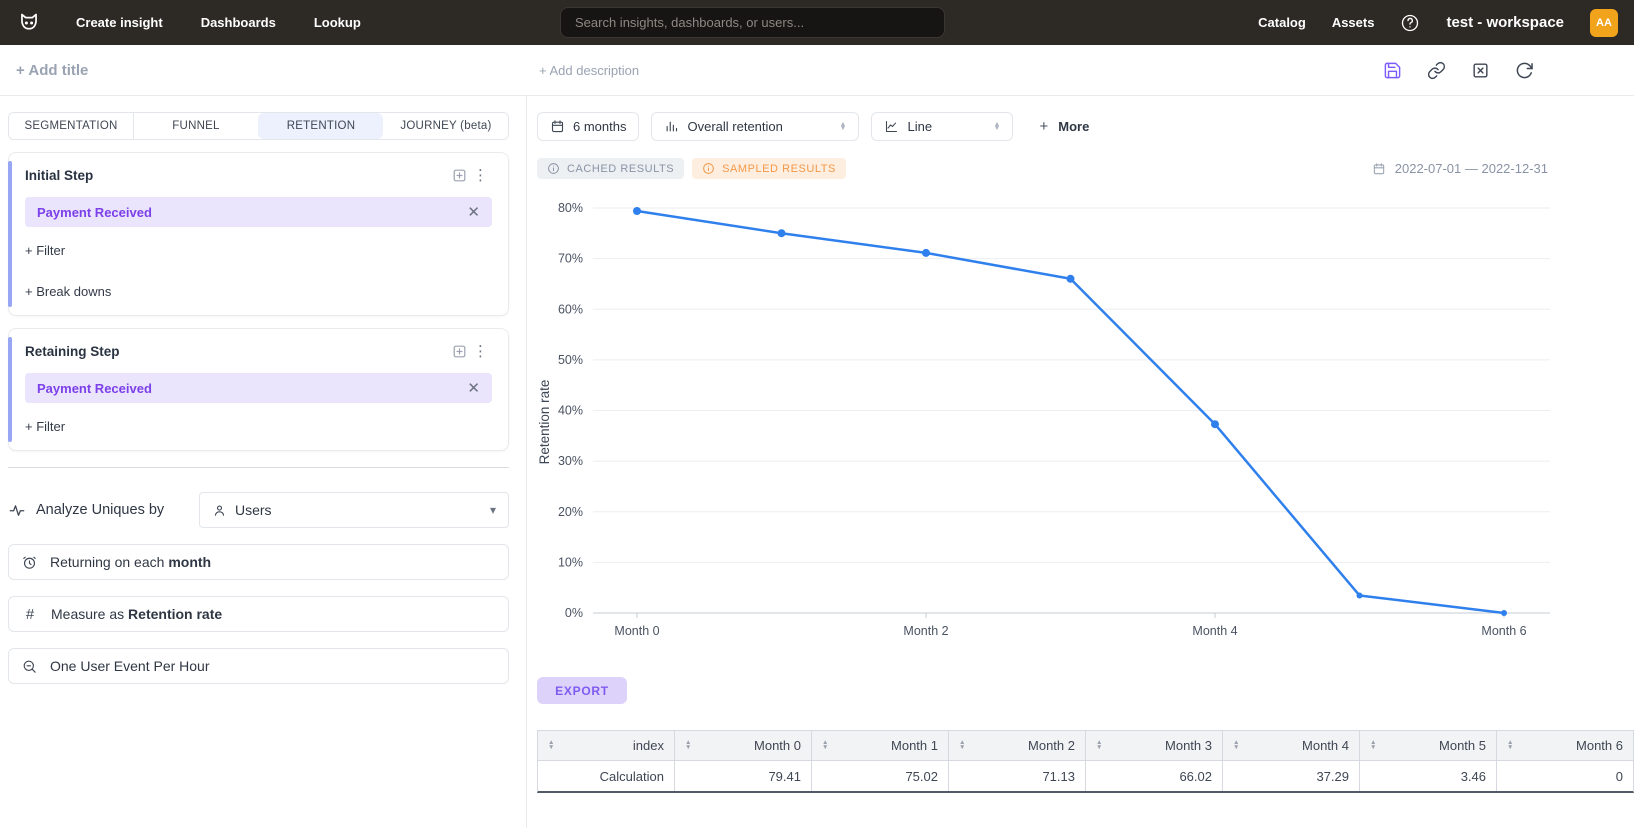 Image resolution: width=1634 pixels, height=828 pixels. Describe the element at coordinates (1392, 70) in the screenshot. I see `save-icon` at that location.